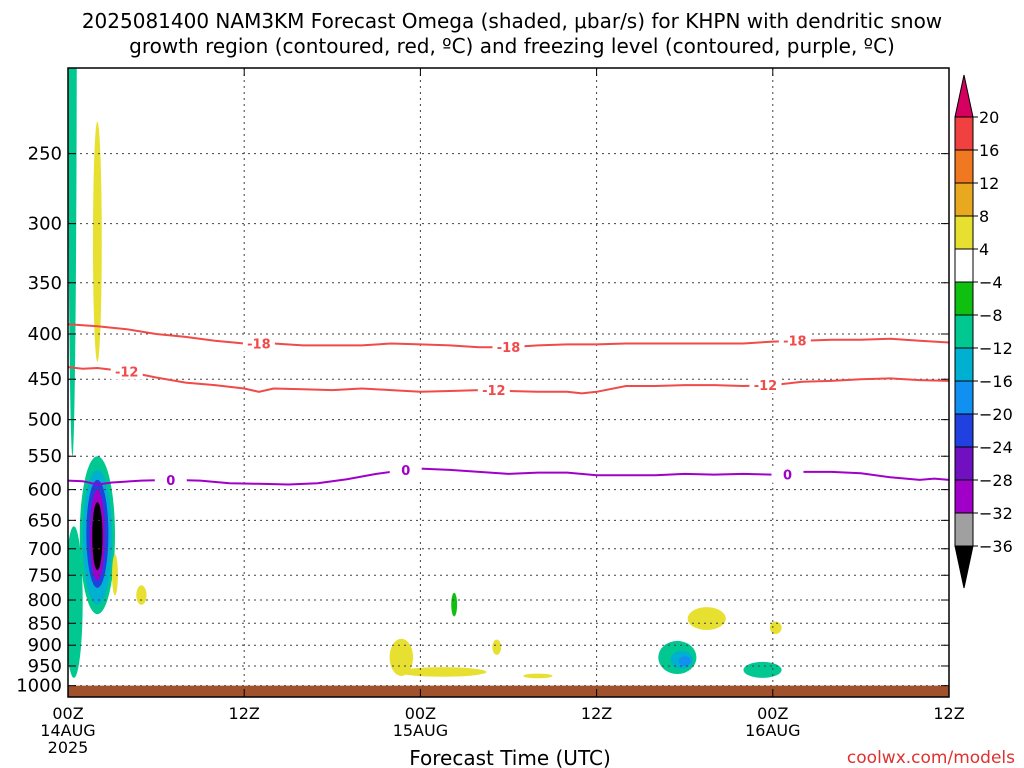 This screenshot has height=768, width=1024. Describe the element at coordinates (964, 96) in the screenshot. I see `colorbar-top-arrow` at that location.